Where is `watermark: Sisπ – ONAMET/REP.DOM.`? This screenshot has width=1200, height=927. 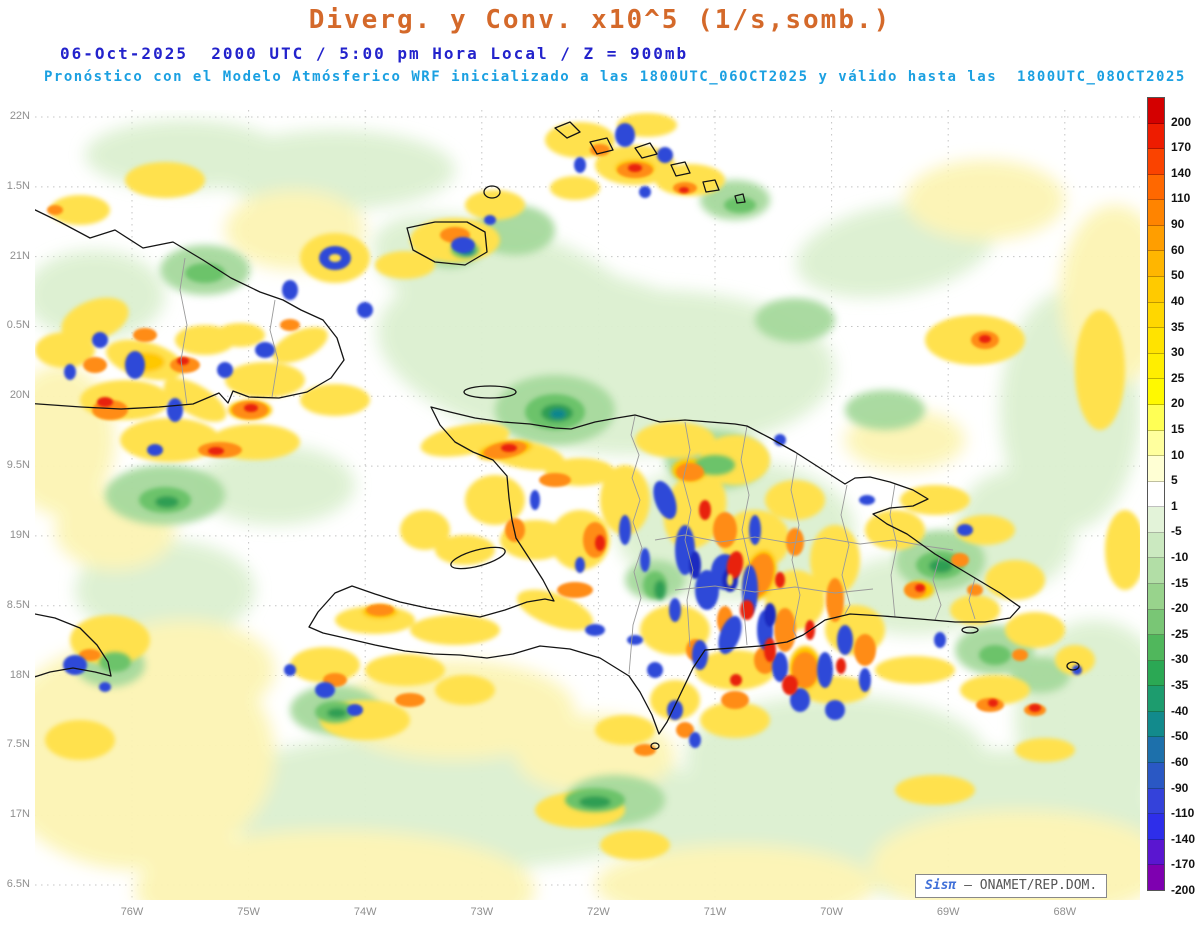
watermark: Sisπ – ONAMET/REP.DOM. is located at coordinates (1011, 886).